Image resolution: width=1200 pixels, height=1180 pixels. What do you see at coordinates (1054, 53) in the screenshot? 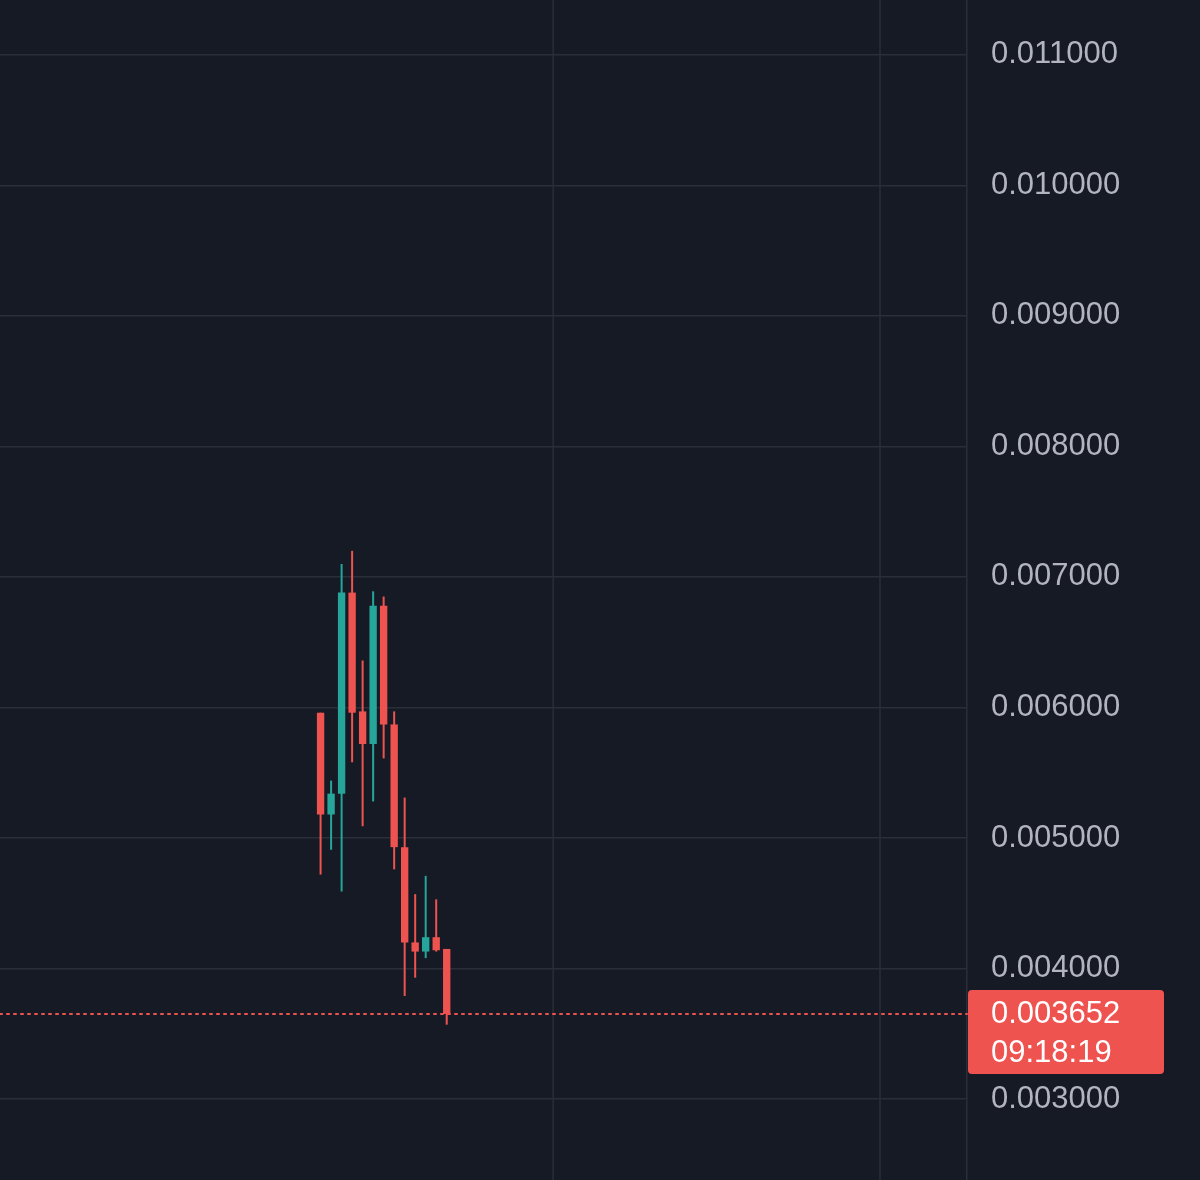
I see `y-tick-label: 0.011000` at bounding box center [1054, 53].